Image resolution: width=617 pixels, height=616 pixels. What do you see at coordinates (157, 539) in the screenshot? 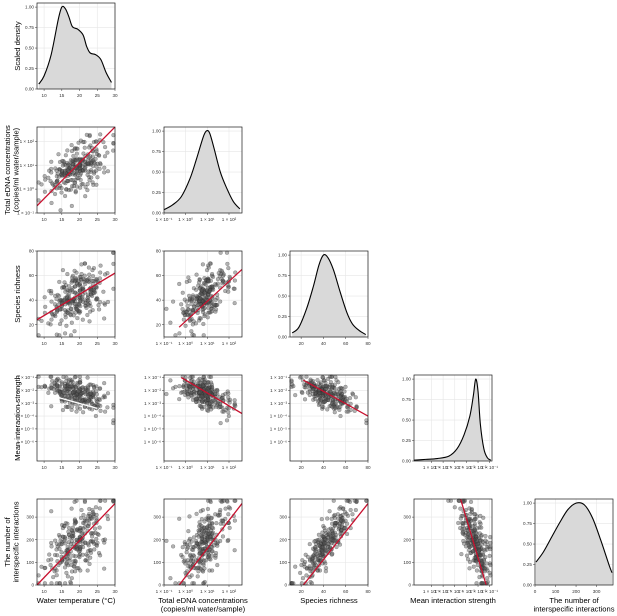
I see `scatter-panel-dna-vs-int-y-tick: 200` at bounding box center [157, 539].